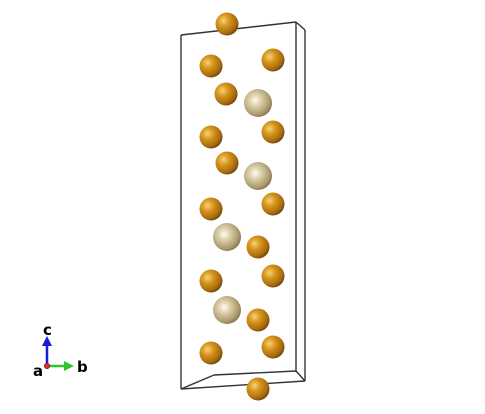 Image resolution: width=485 pixels, height=414 pixels. What do you see at coordinates (38, 371) in the screenshot?
I see `a-axis-label: a` at bounding box center [38, 371].